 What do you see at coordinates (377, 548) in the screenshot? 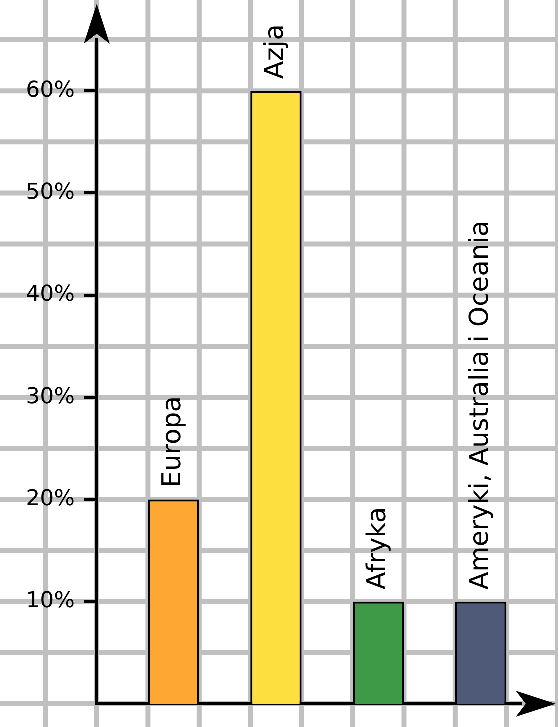
I see `x-tick-label: Afryka` at bounding box center [377, 548].